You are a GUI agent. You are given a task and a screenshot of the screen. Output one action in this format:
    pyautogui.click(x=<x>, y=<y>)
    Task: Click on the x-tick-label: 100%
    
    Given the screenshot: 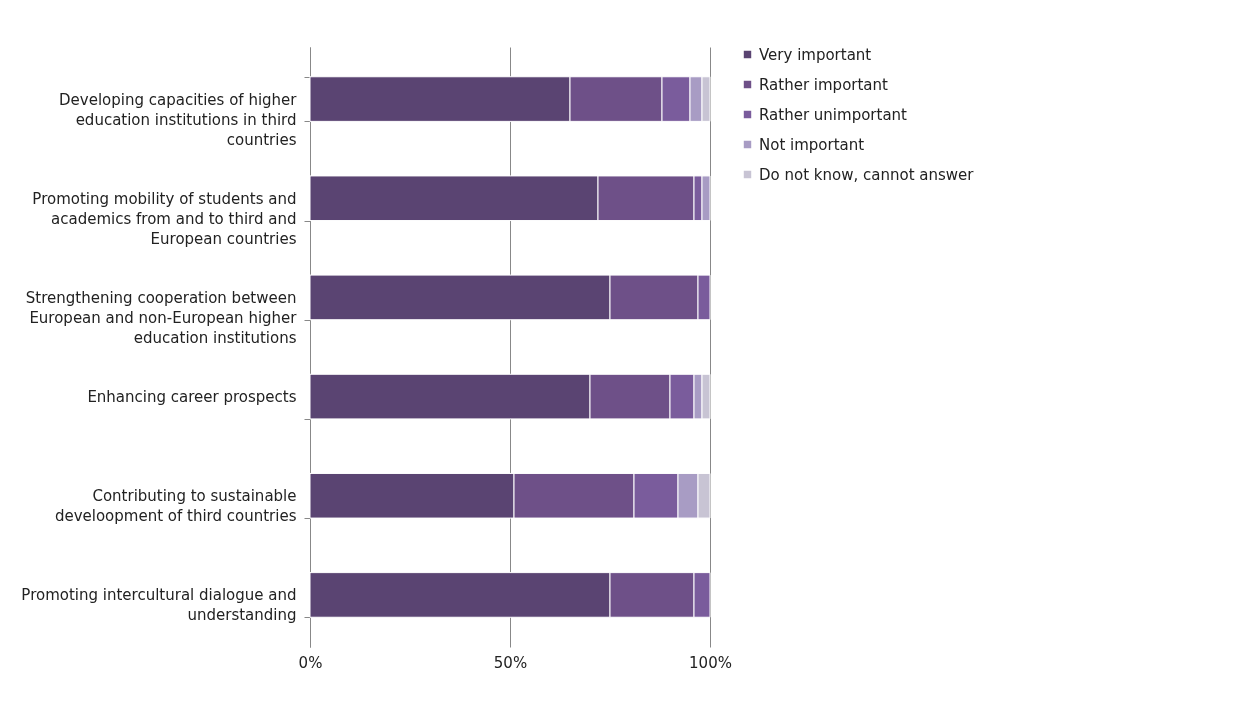 What is the action you would take?
    pyautogui.click(x=710, y=662)
    